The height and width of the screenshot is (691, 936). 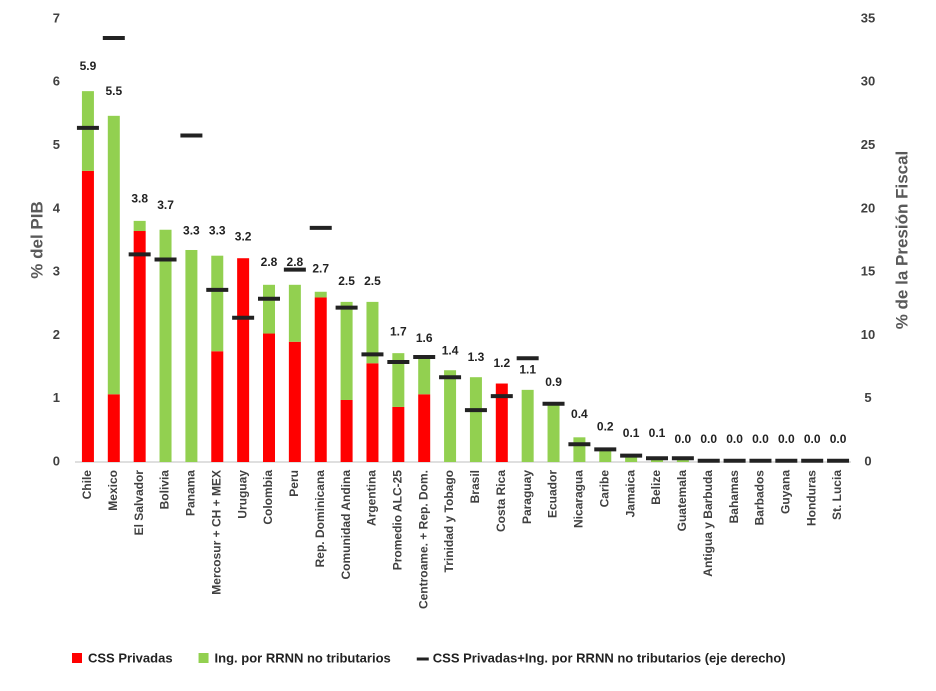 What do you see at coordinates (398, 332) in the screenshot?
I see `total-label: 1.7` at bounding box center [398, 332].